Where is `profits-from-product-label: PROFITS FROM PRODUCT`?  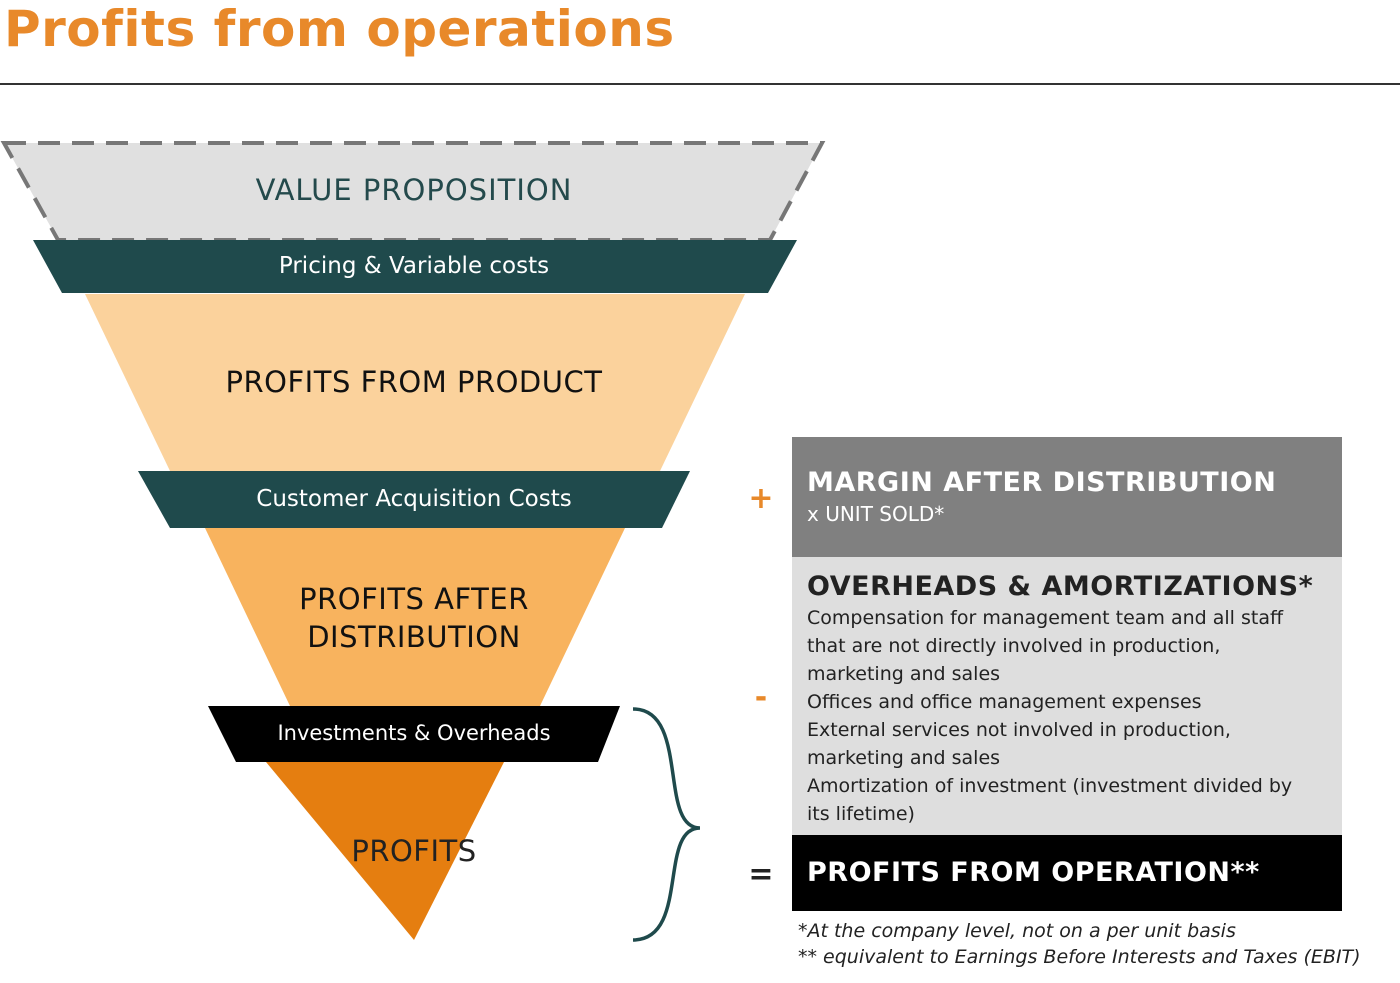 profits-from-product-label: PROFITS FROM PRODUCT is located at coordinates (414, 382).